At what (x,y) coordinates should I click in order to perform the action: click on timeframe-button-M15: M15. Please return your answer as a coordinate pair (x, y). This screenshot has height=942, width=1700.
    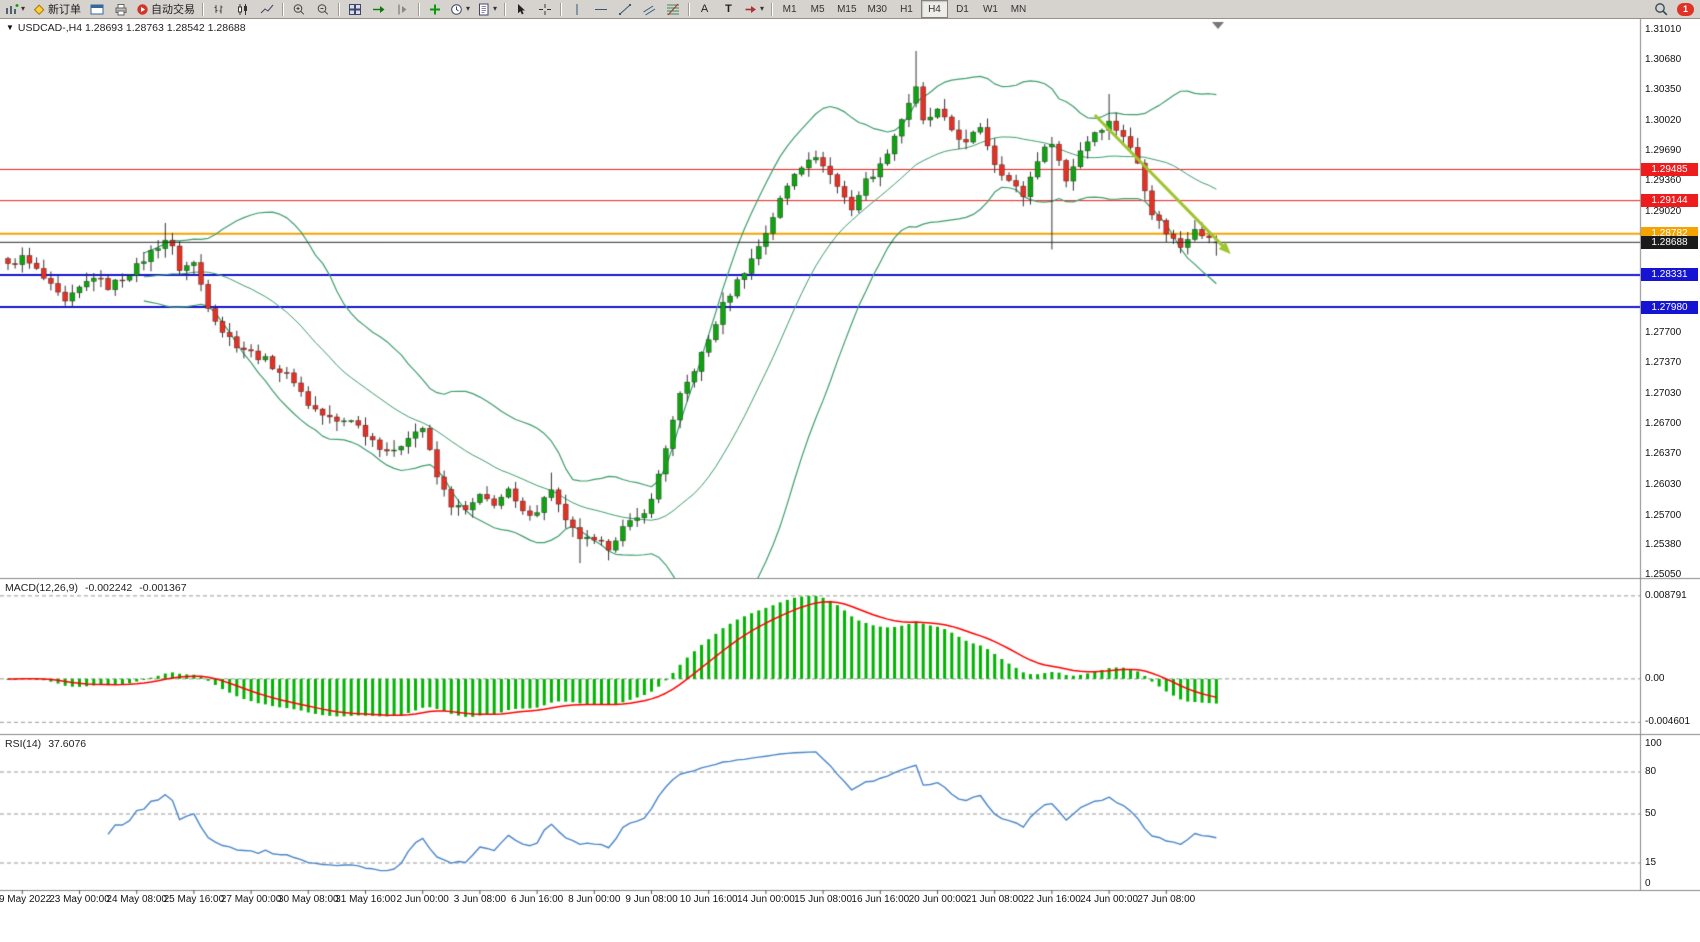
    Looking at the image, I should click on (847, 9).